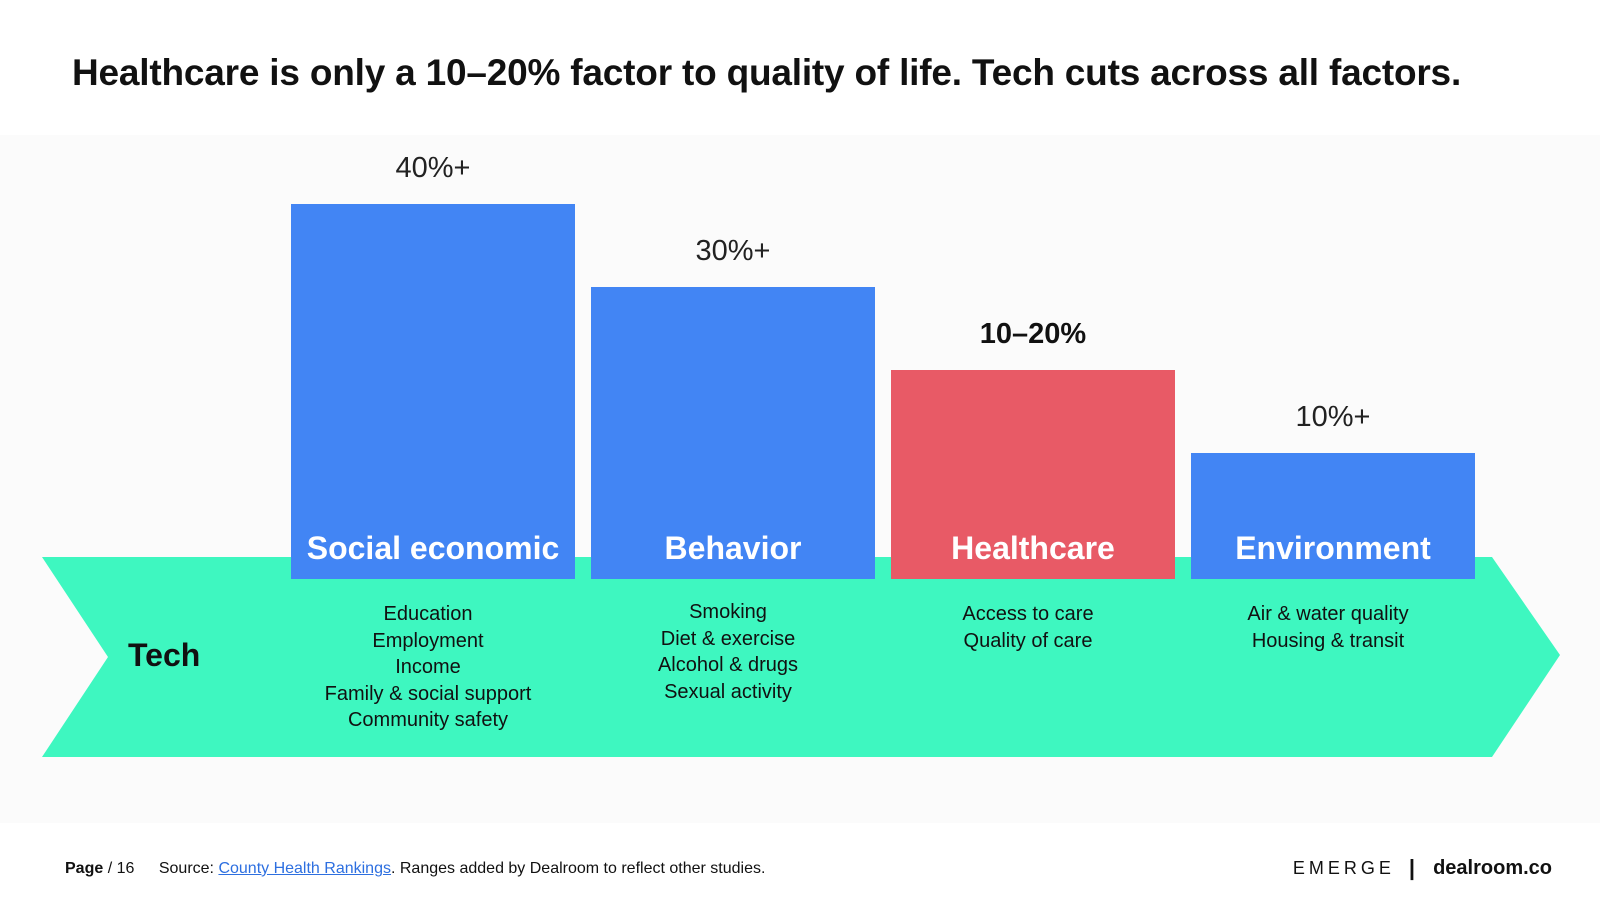 This screenshot has height=900, width=1600. I want to click on factor-item: Sexual activity, so click(728, 691).